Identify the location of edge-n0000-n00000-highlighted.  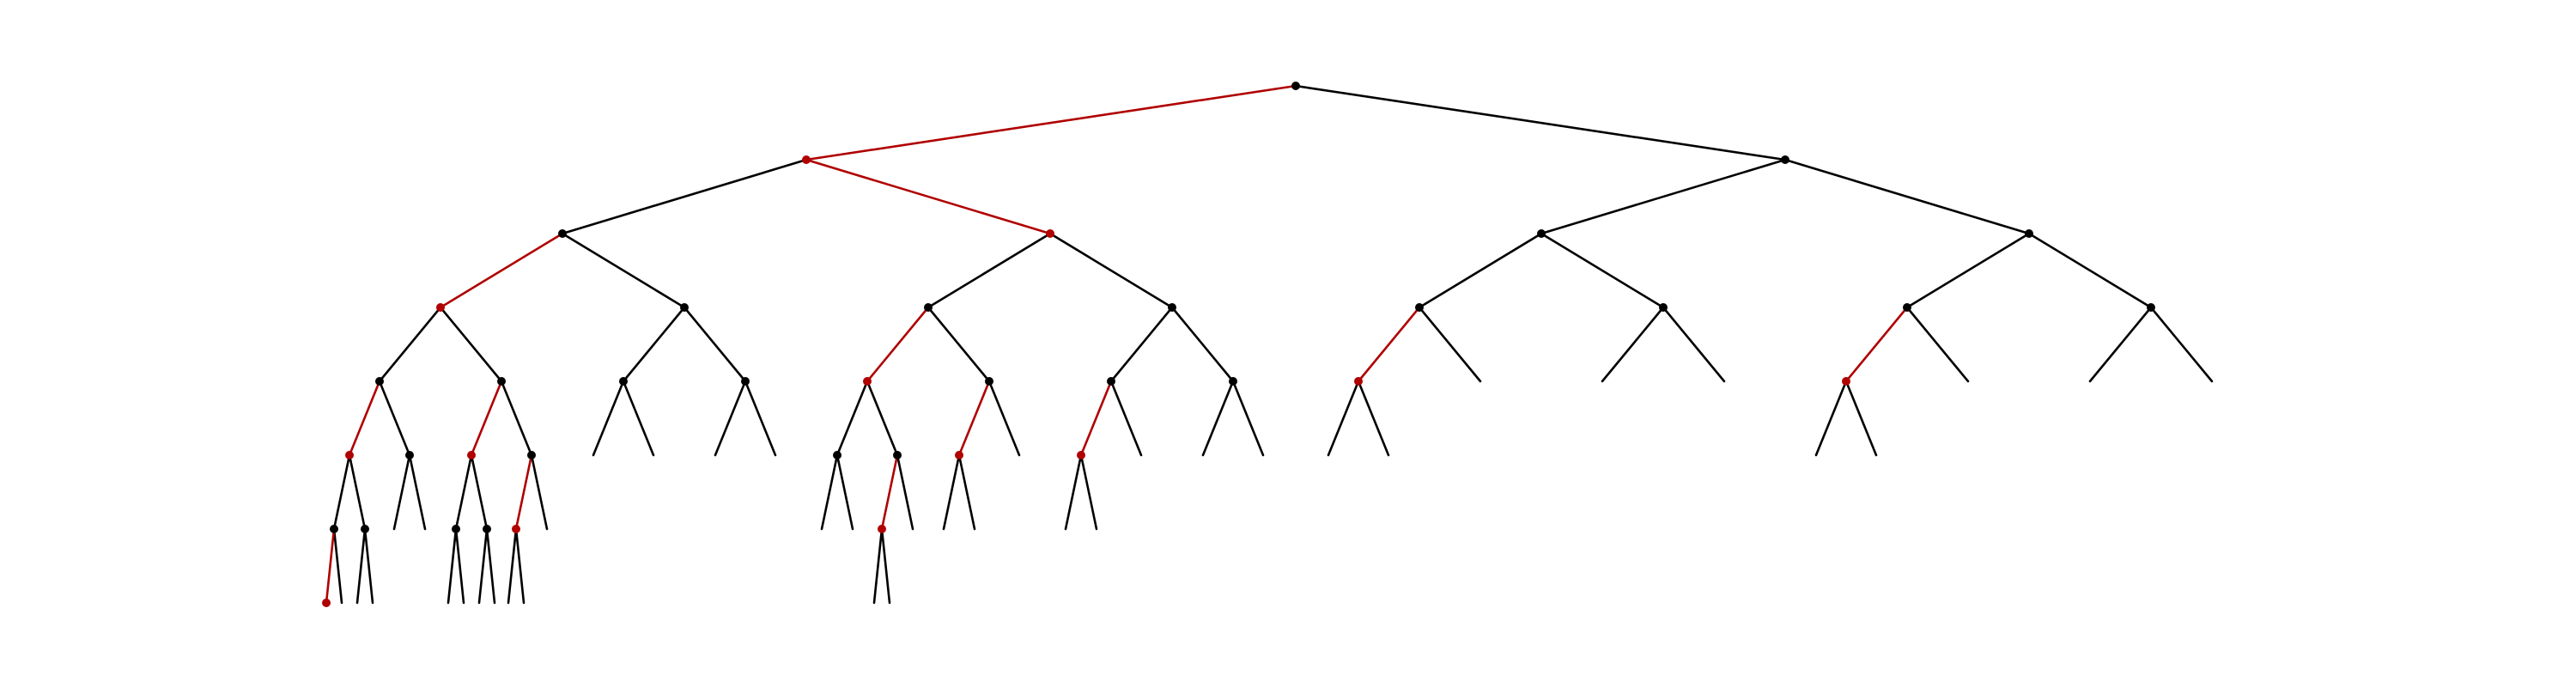
(365, 418).